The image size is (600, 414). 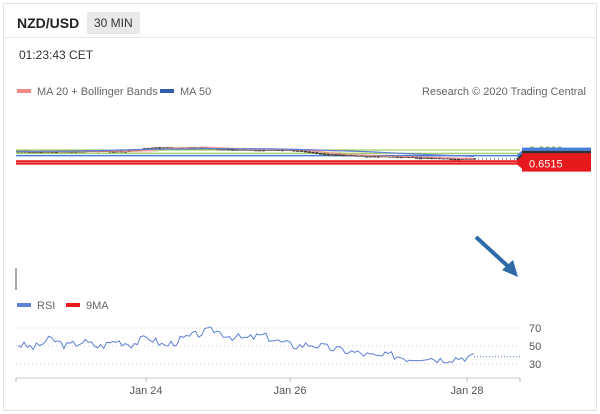 I want to click on support-label: 0.6515, so click(x=546, y=165).